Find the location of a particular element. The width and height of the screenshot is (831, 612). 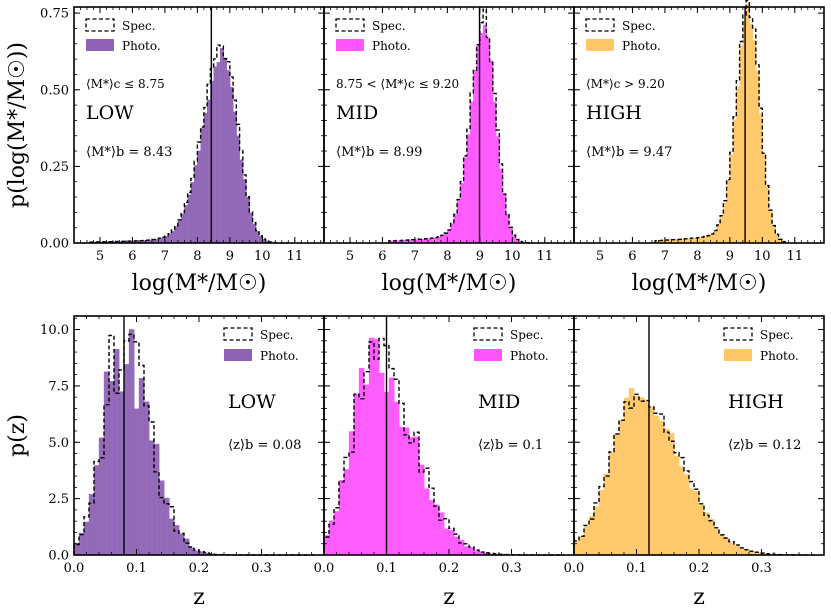

x-axis-title: log(M*/M☉) is located at coordinates (699, 283).